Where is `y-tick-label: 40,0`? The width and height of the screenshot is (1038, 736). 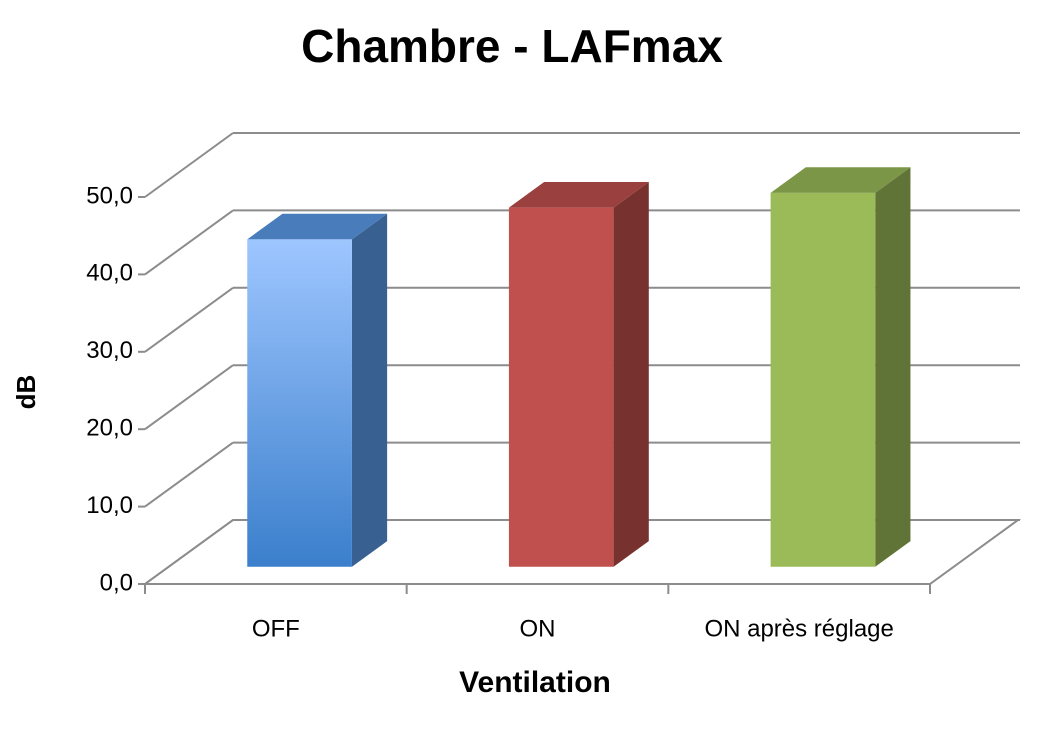 y-tick-label: 40,0 is located at coordinates (109, 273).